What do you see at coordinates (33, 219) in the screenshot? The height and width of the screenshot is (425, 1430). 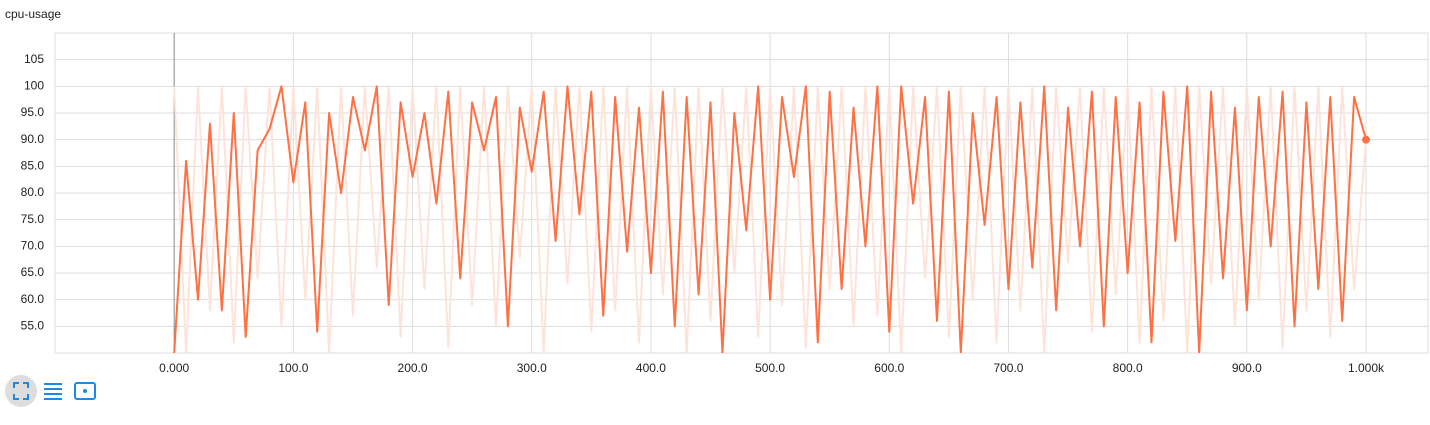 I see `y-tick-label: 75.0` at bounding box center [33, 219].